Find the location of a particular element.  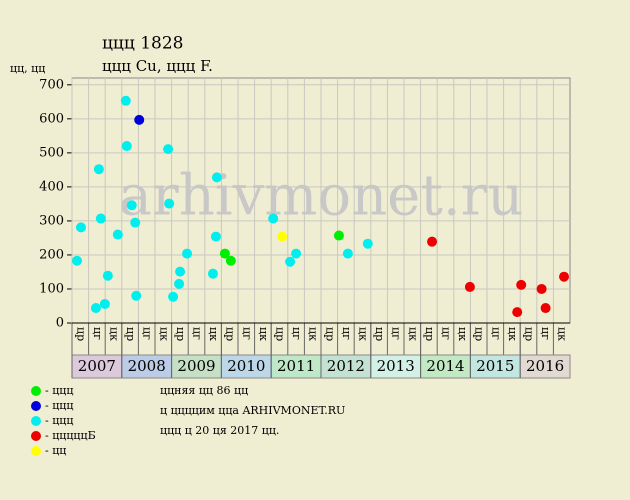

y-tick-label: 400 is located at coordinates (51, 186).